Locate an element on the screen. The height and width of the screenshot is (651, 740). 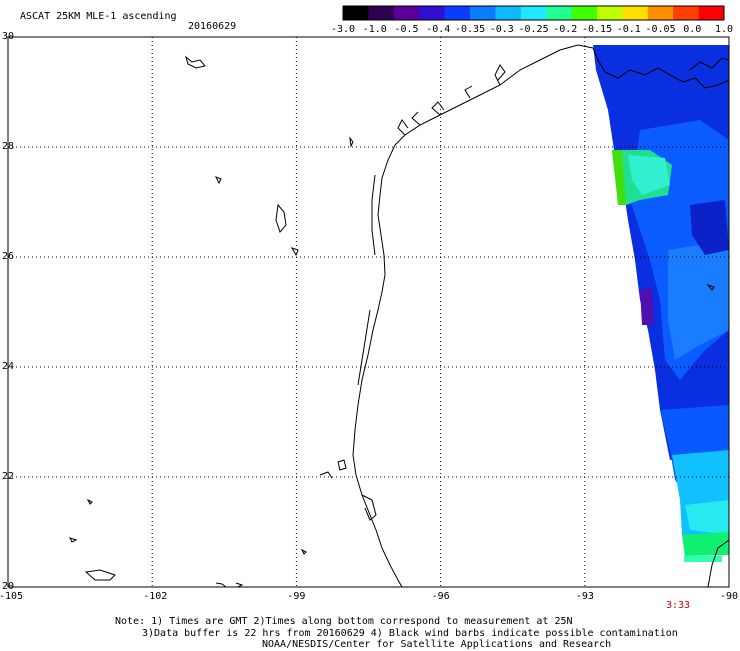
colorbar-label: -0.3 is located at coordinates (501, 29).